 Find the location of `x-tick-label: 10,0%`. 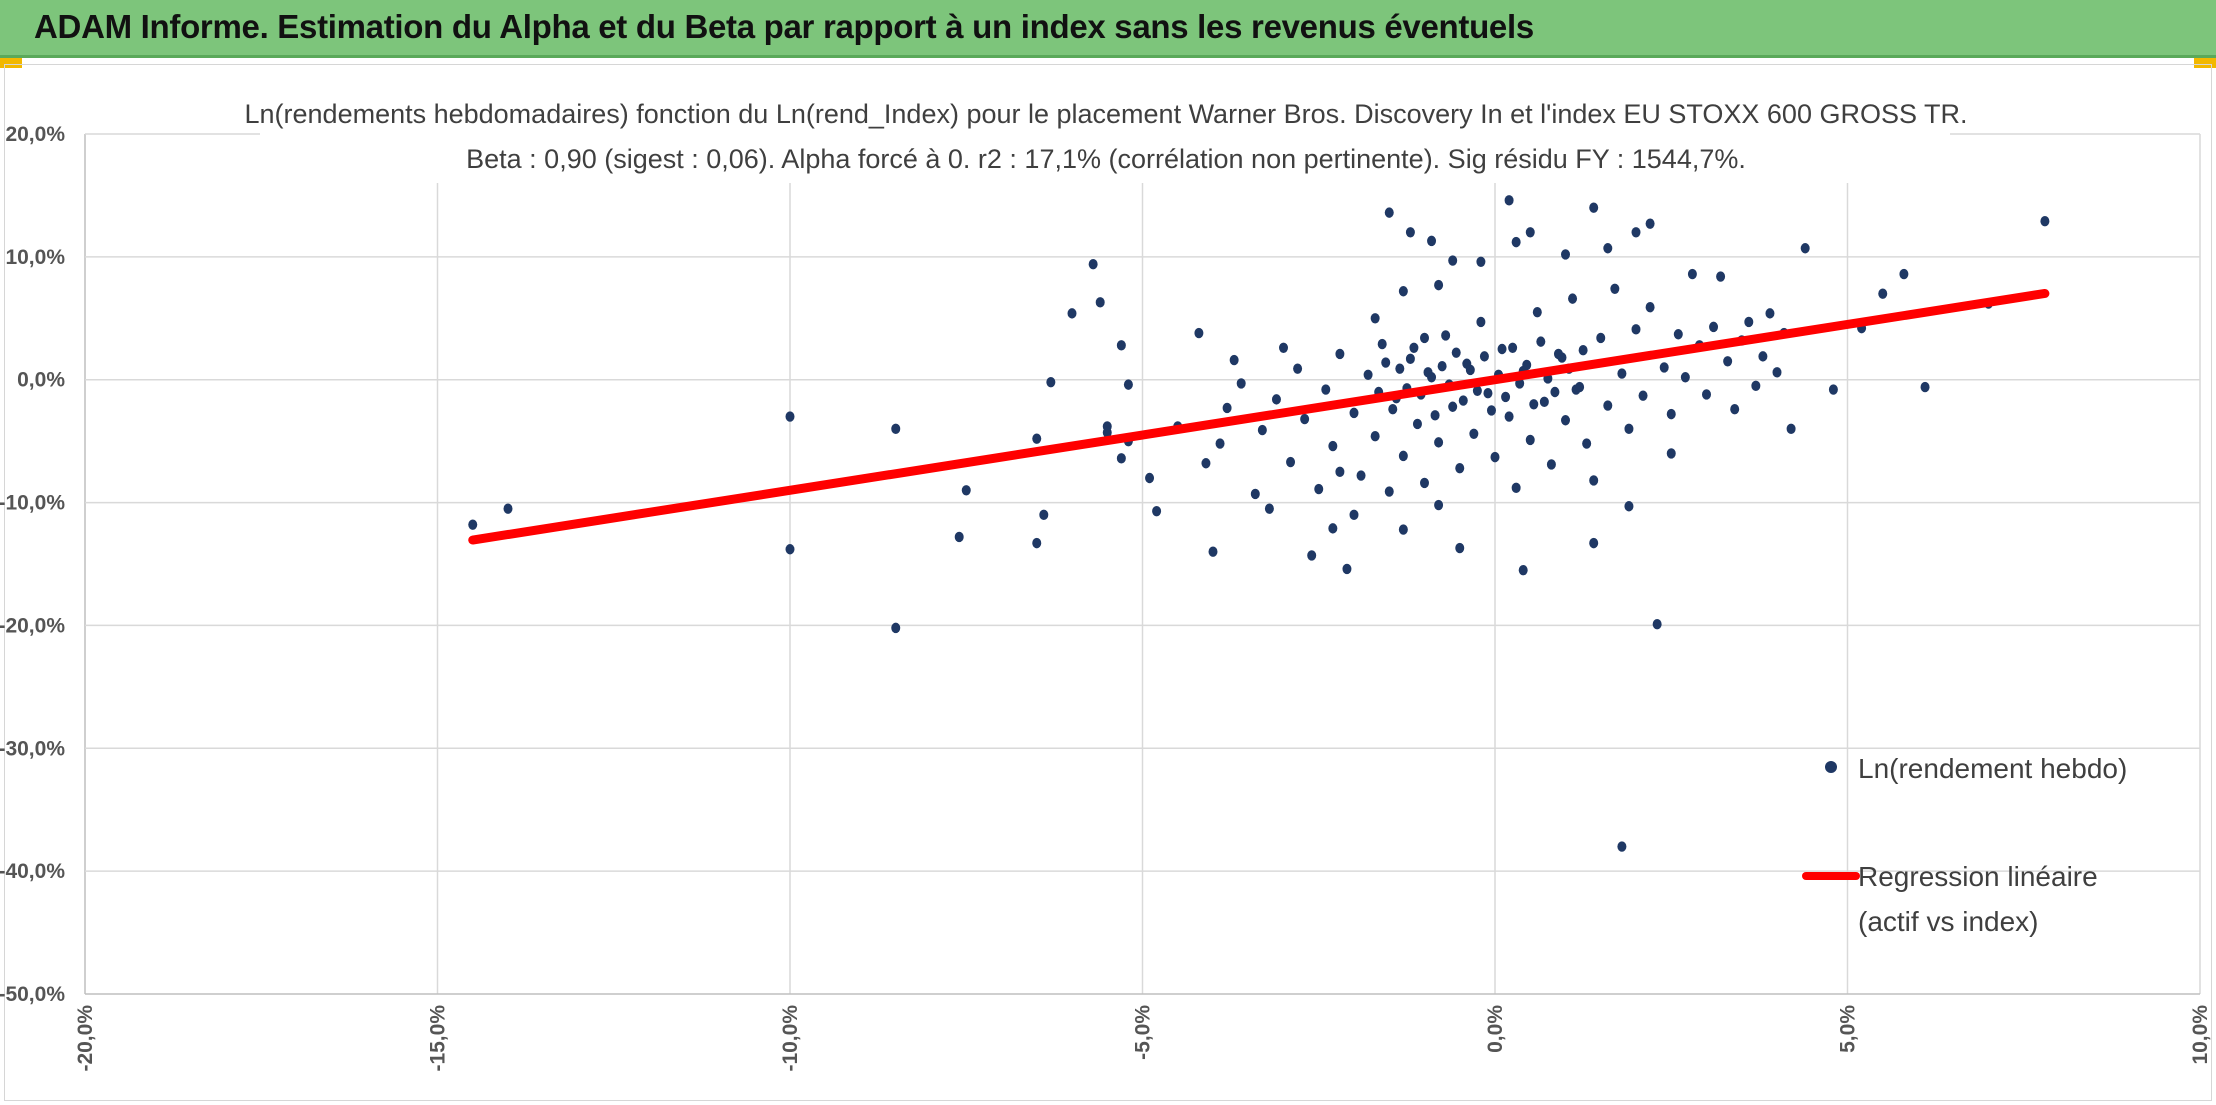

x-tick-label: 10,0% is located at coordinates (2200, 1035).